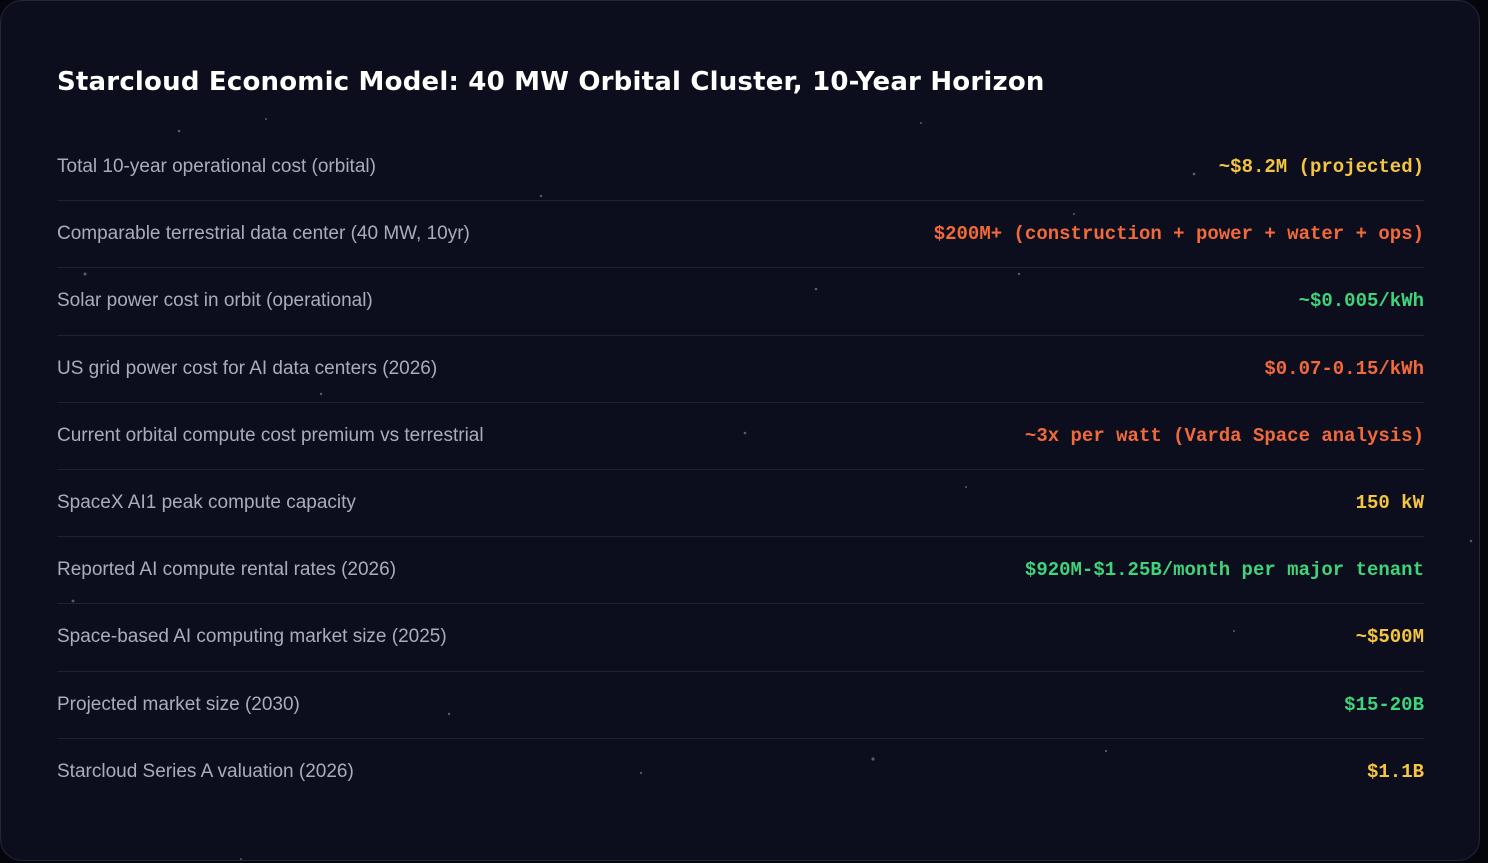 This screenshot has height=863, width=1488. Describe the element at coordinates (1389, 637) in the screenshot. I see `row-value: ~$500M` at that location.